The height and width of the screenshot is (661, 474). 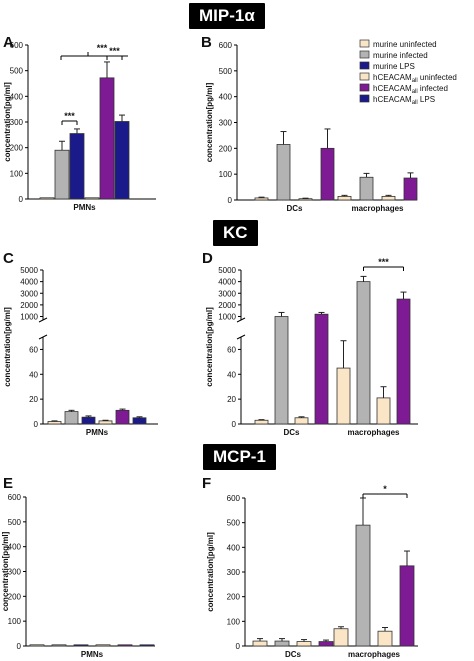 What do you see at coordinates (227, 293) in the screenshot?
I see `panel-d-y-tick-label: 3000` at bounding box center [227, 293].